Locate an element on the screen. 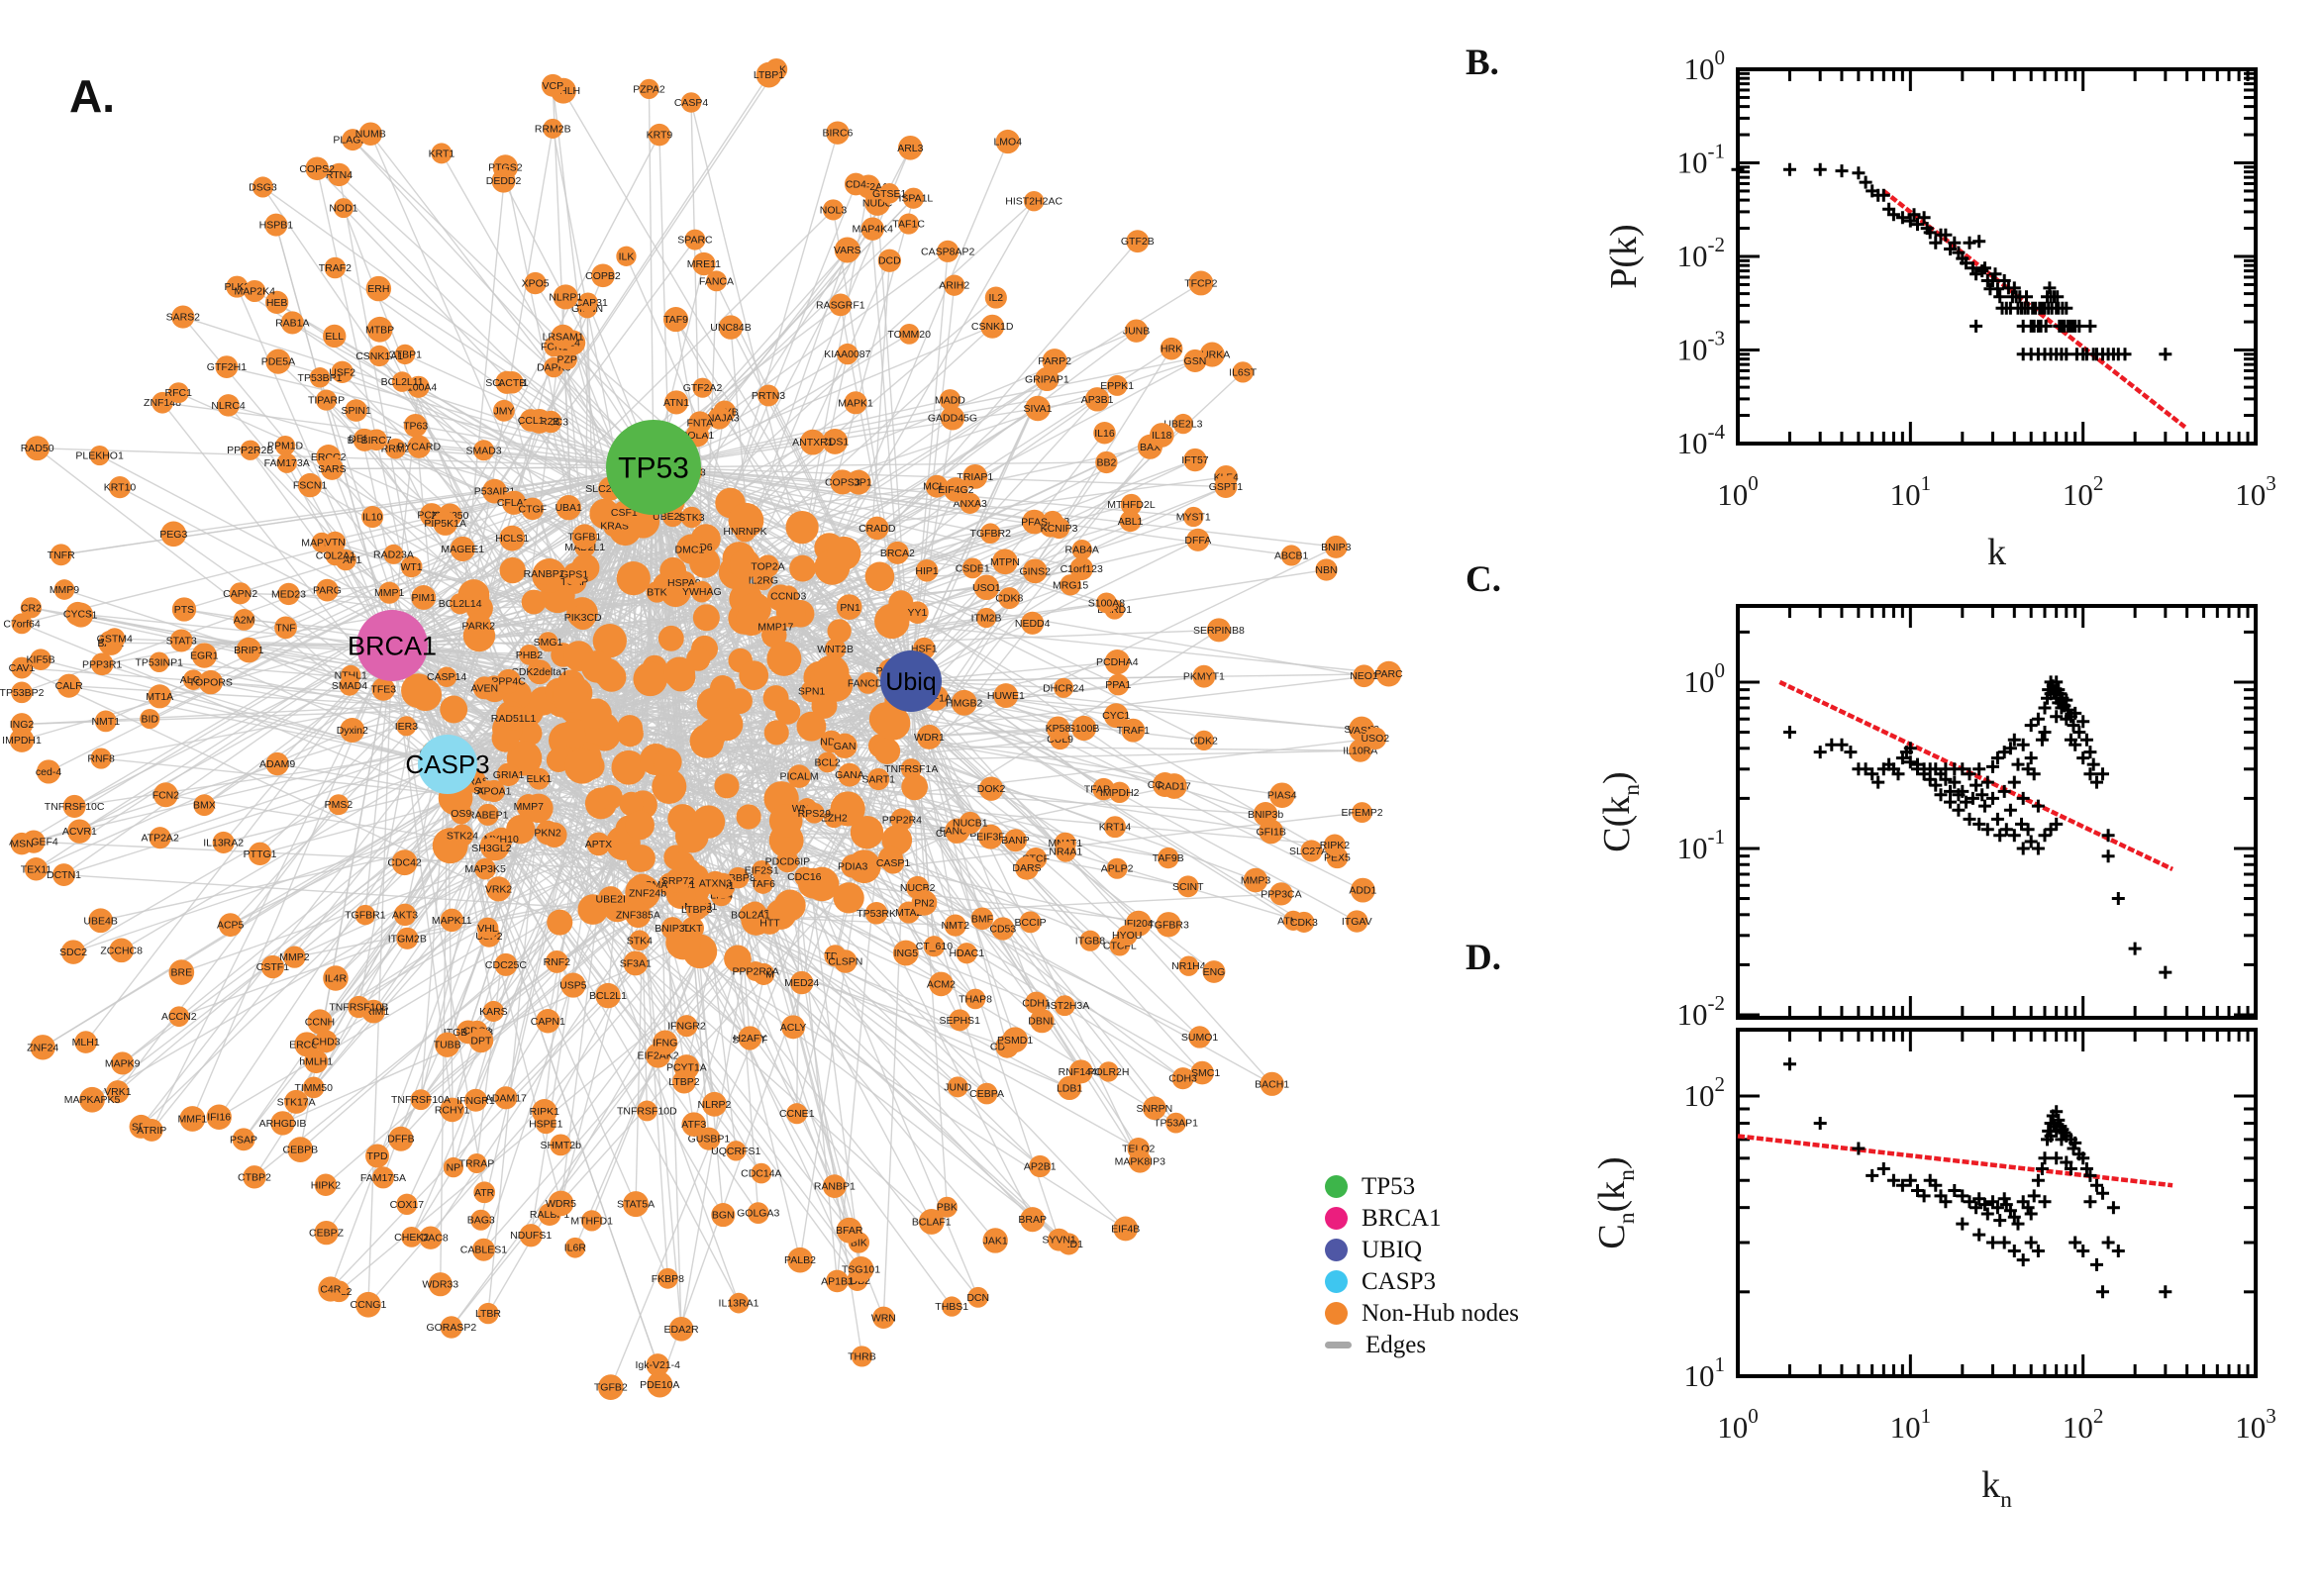  network-node-label: CASP8AP2 is located at coordinates (948, 251).